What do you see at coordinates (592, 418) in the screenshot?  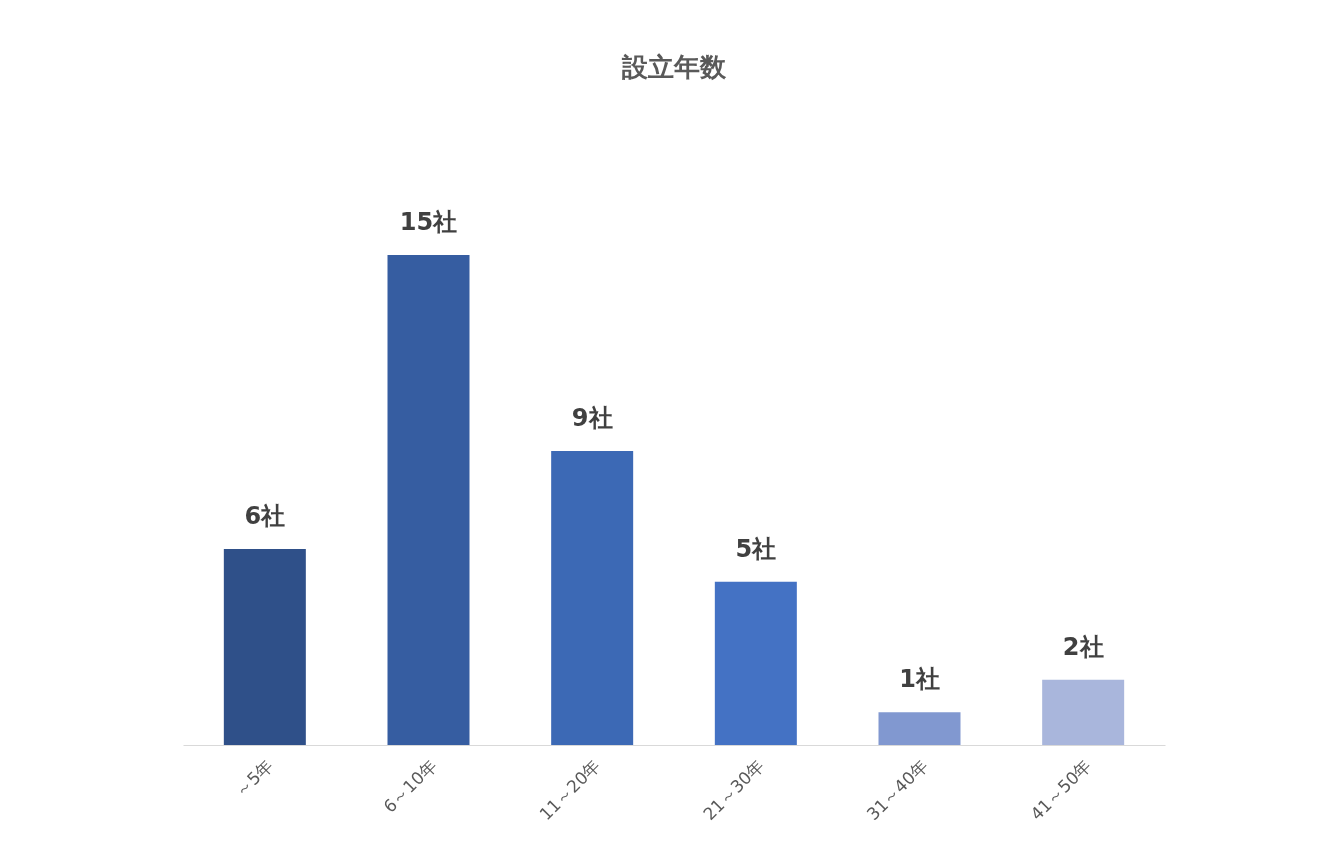 I see `data-label: 9社` at bounding box center [592, 418].